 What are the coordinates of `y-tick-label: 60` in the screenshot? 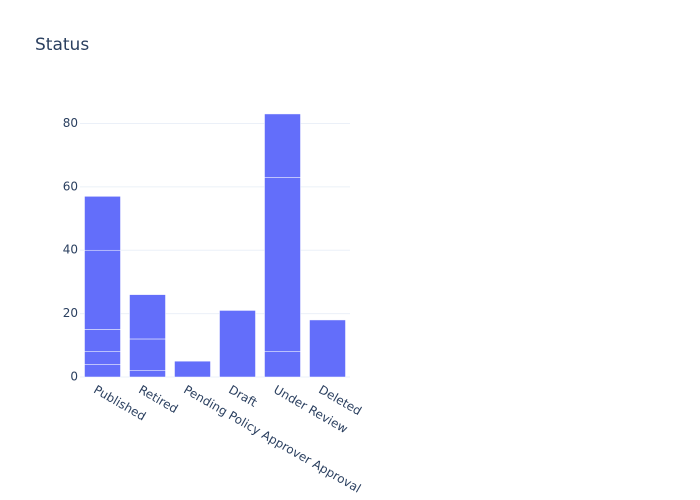 It's located at (70, 186).